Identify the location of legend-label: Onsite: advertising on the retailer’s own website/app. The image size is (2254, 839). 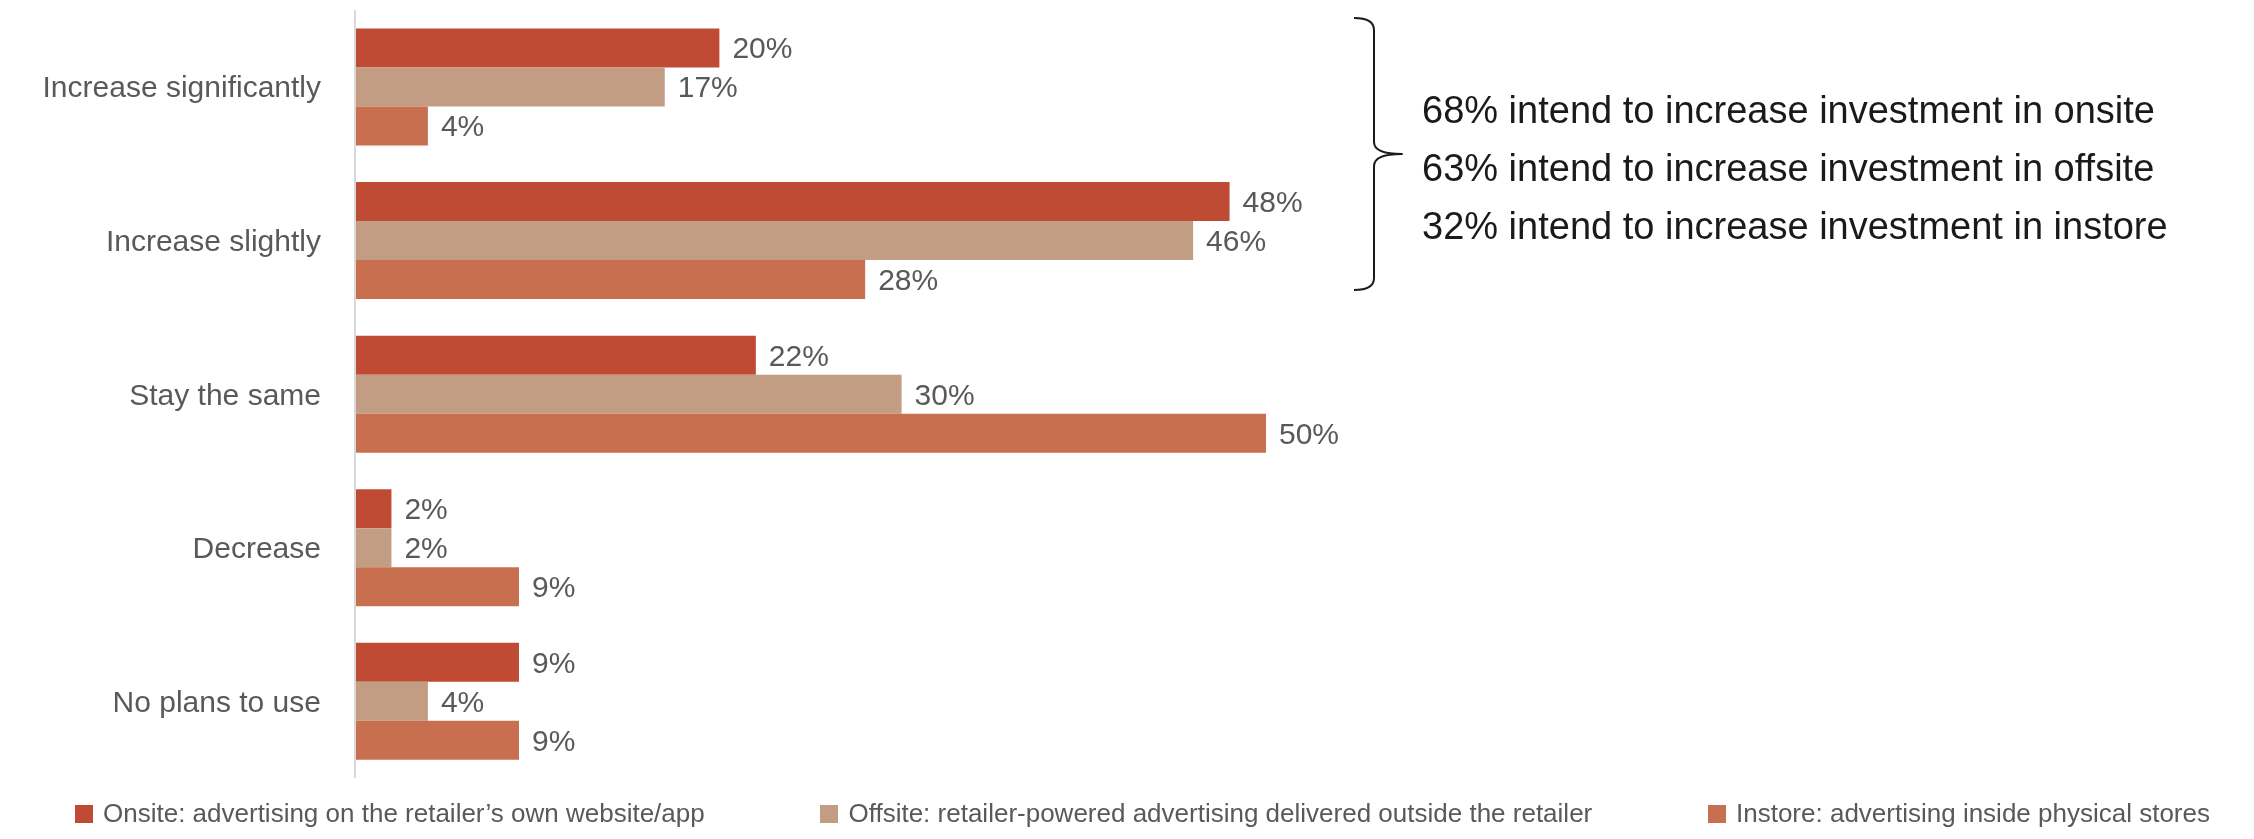
(404, 813).